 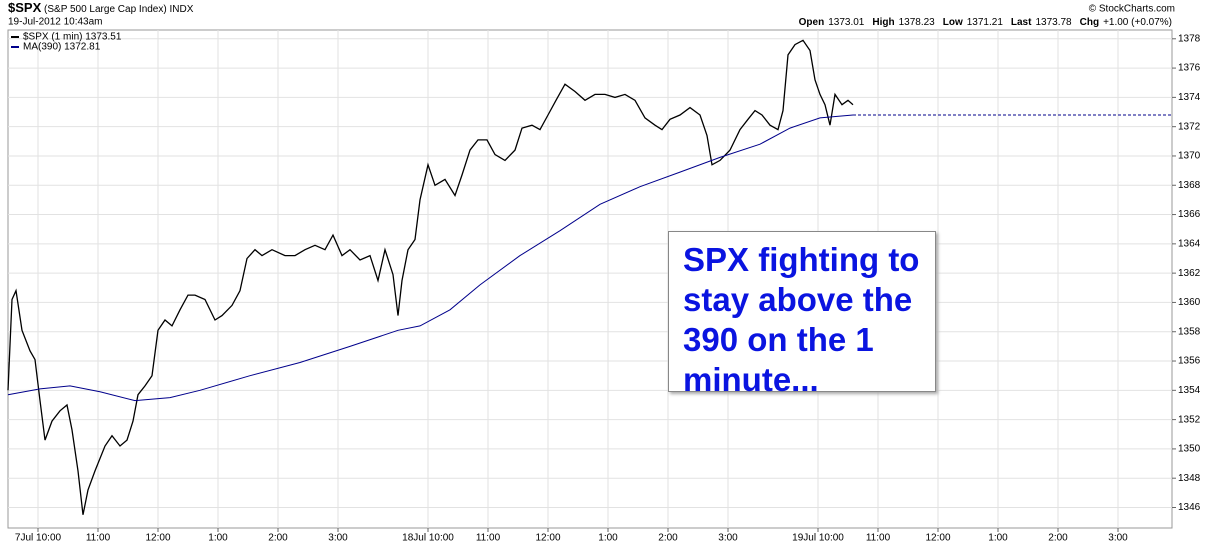 What do you see at coordinates (181, 9) in the screenshot?
I see `exchange: INDX` at bounding box center [181, 9].